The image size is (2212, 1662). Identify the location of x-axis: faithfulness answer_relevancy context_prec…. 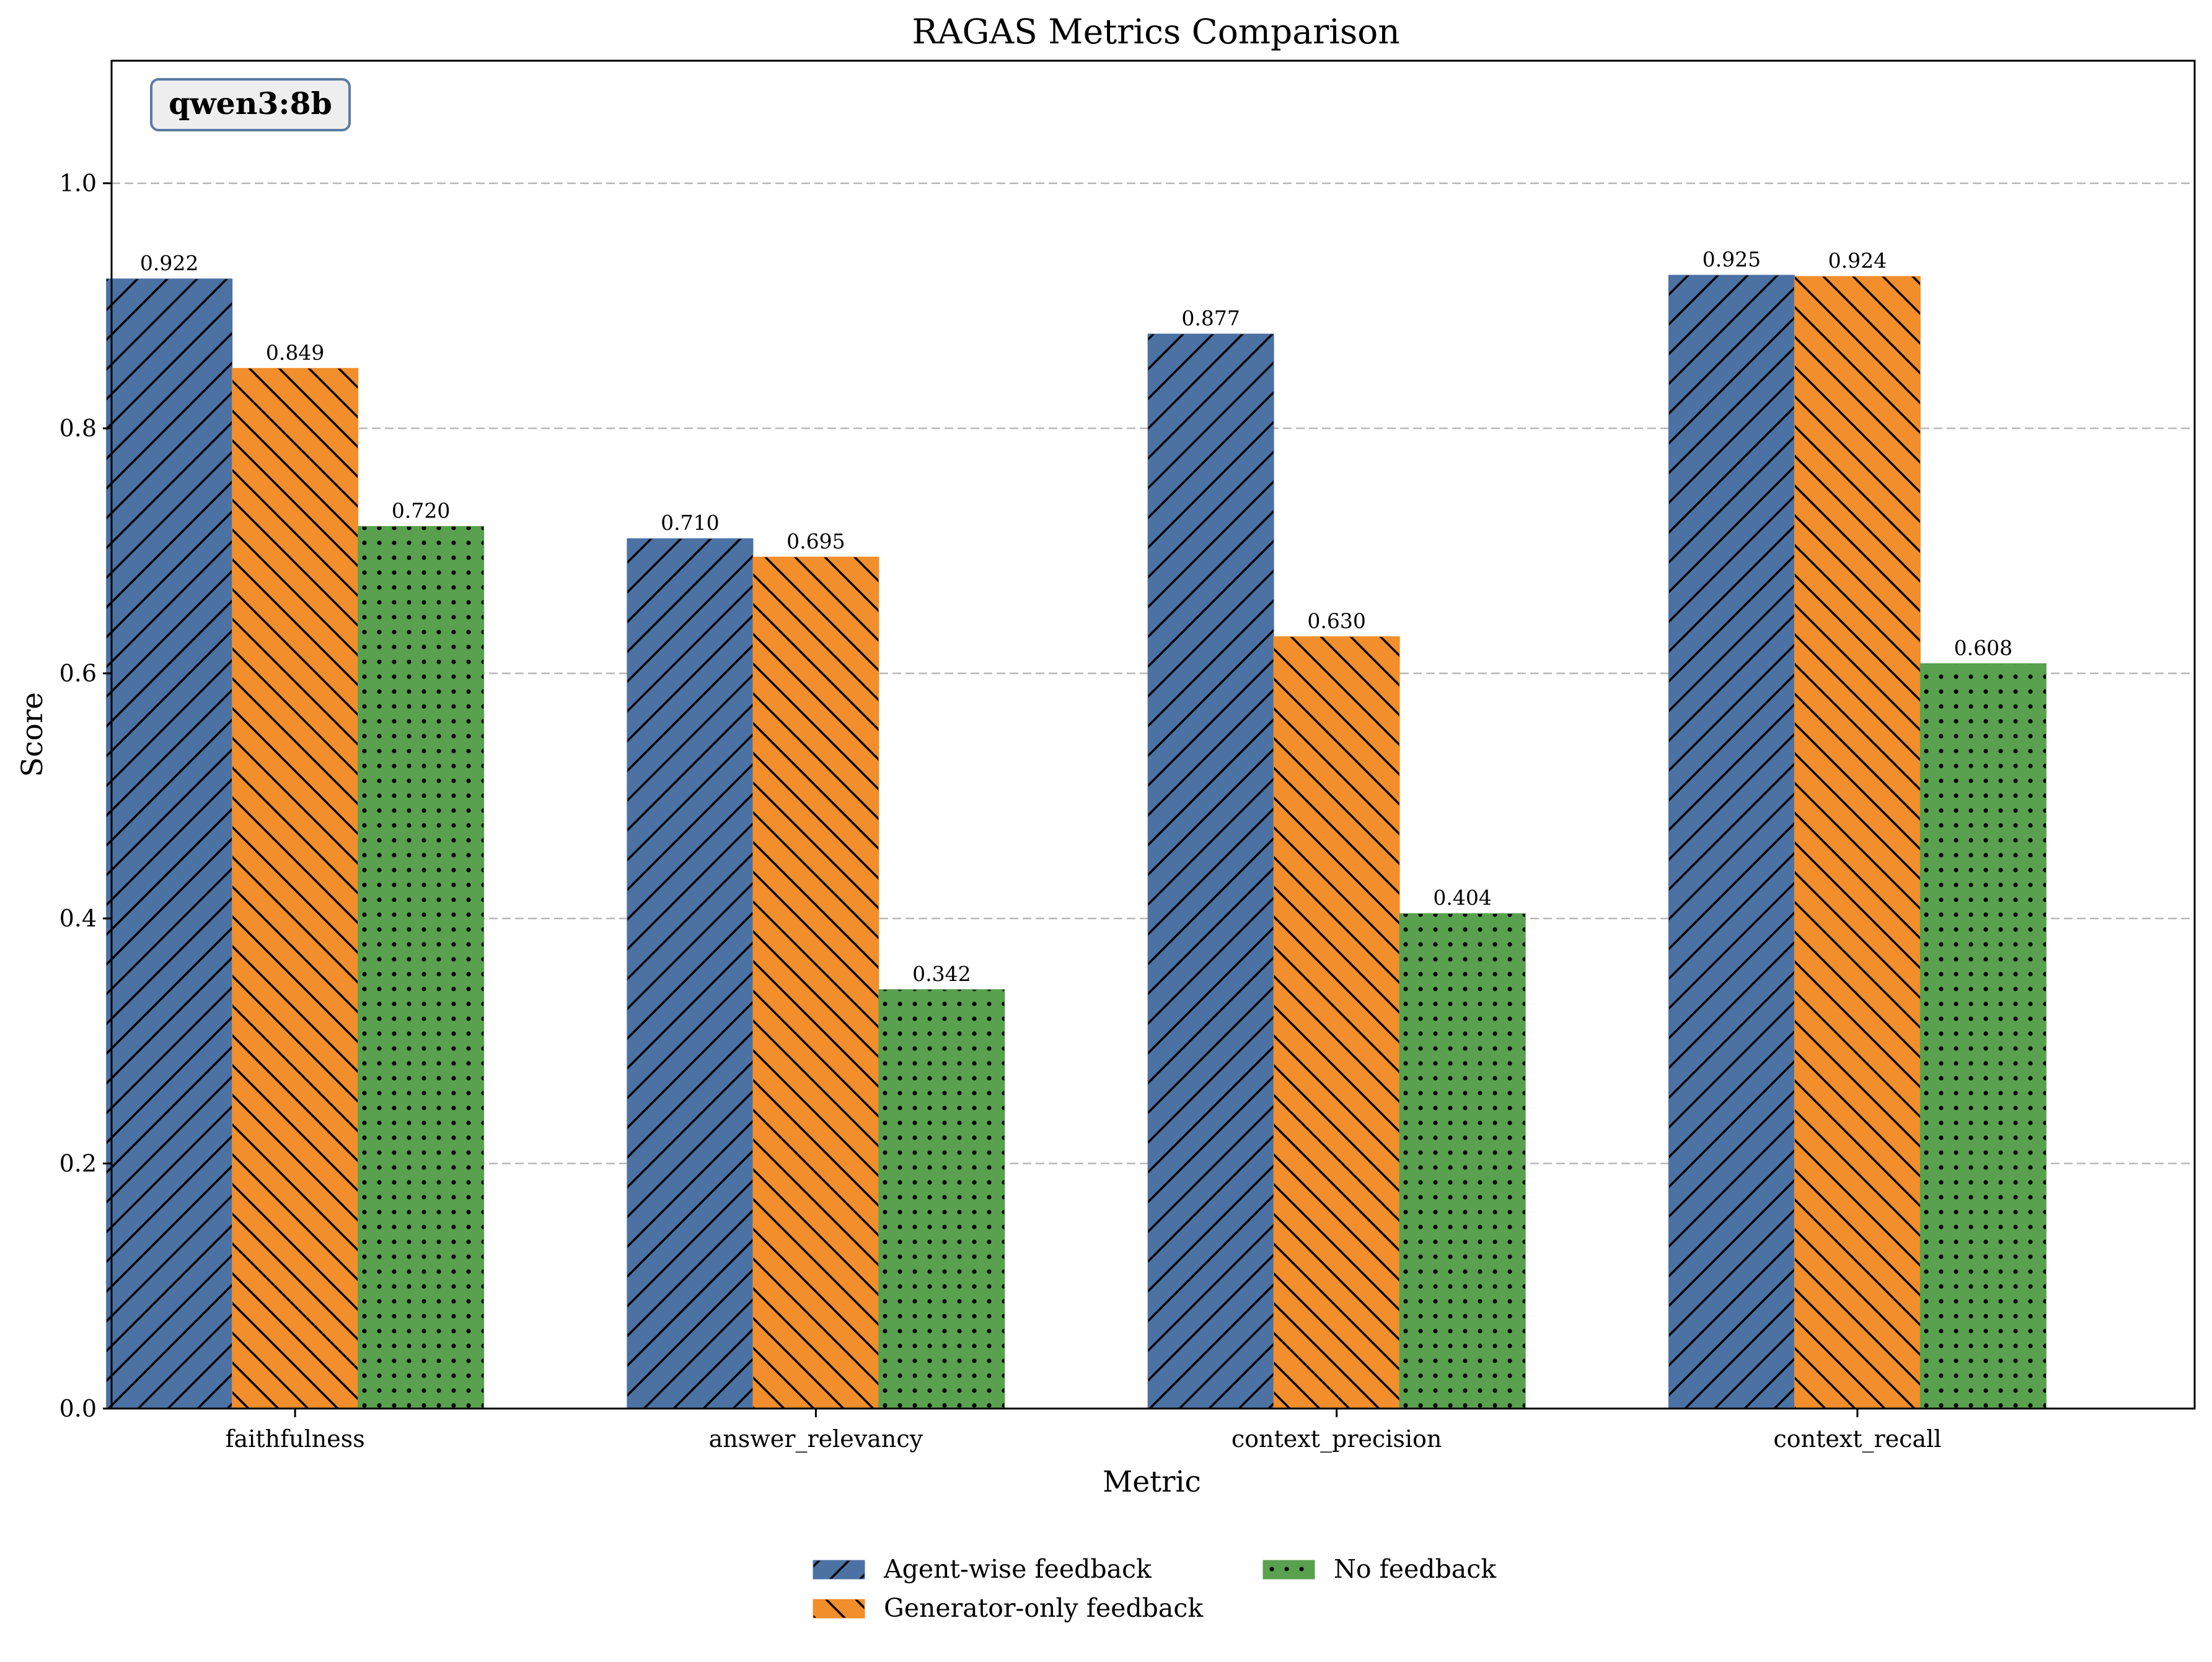
(1083, 1431).